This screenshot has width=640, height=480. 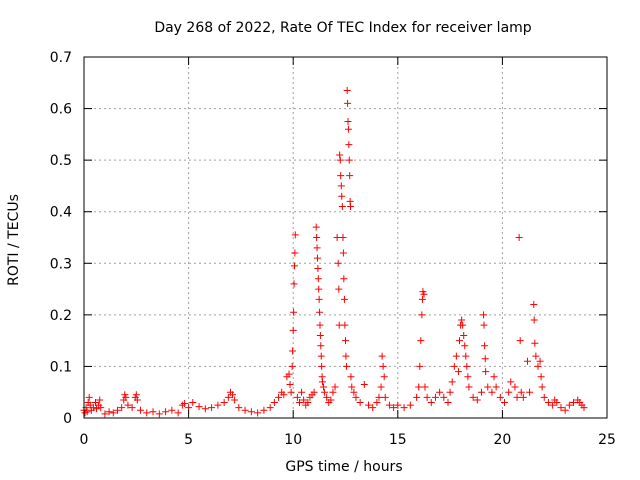 What do you see at coordinates (61, 264) in the screenshot?
I see `y-tick-label: 0.3` at bounding box center [61, 264].